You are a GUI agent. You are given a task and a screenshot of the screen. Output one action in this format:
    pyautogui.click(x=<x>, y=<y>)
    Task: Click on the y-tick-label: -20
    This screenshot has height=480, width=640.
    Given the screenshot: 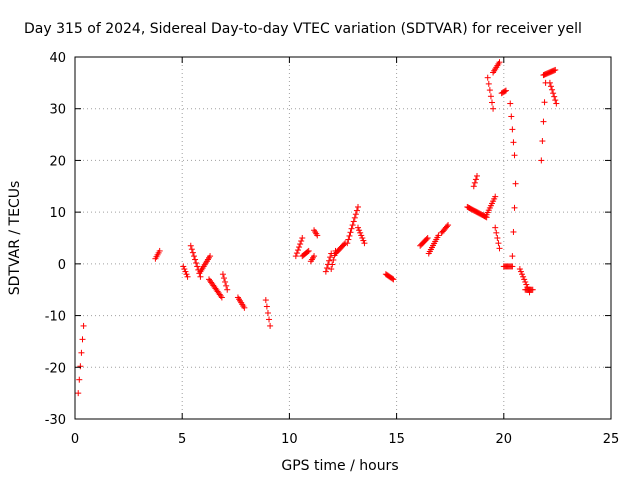 What is the action you would take?
    pyautogui.click(x=55, y=368)
    